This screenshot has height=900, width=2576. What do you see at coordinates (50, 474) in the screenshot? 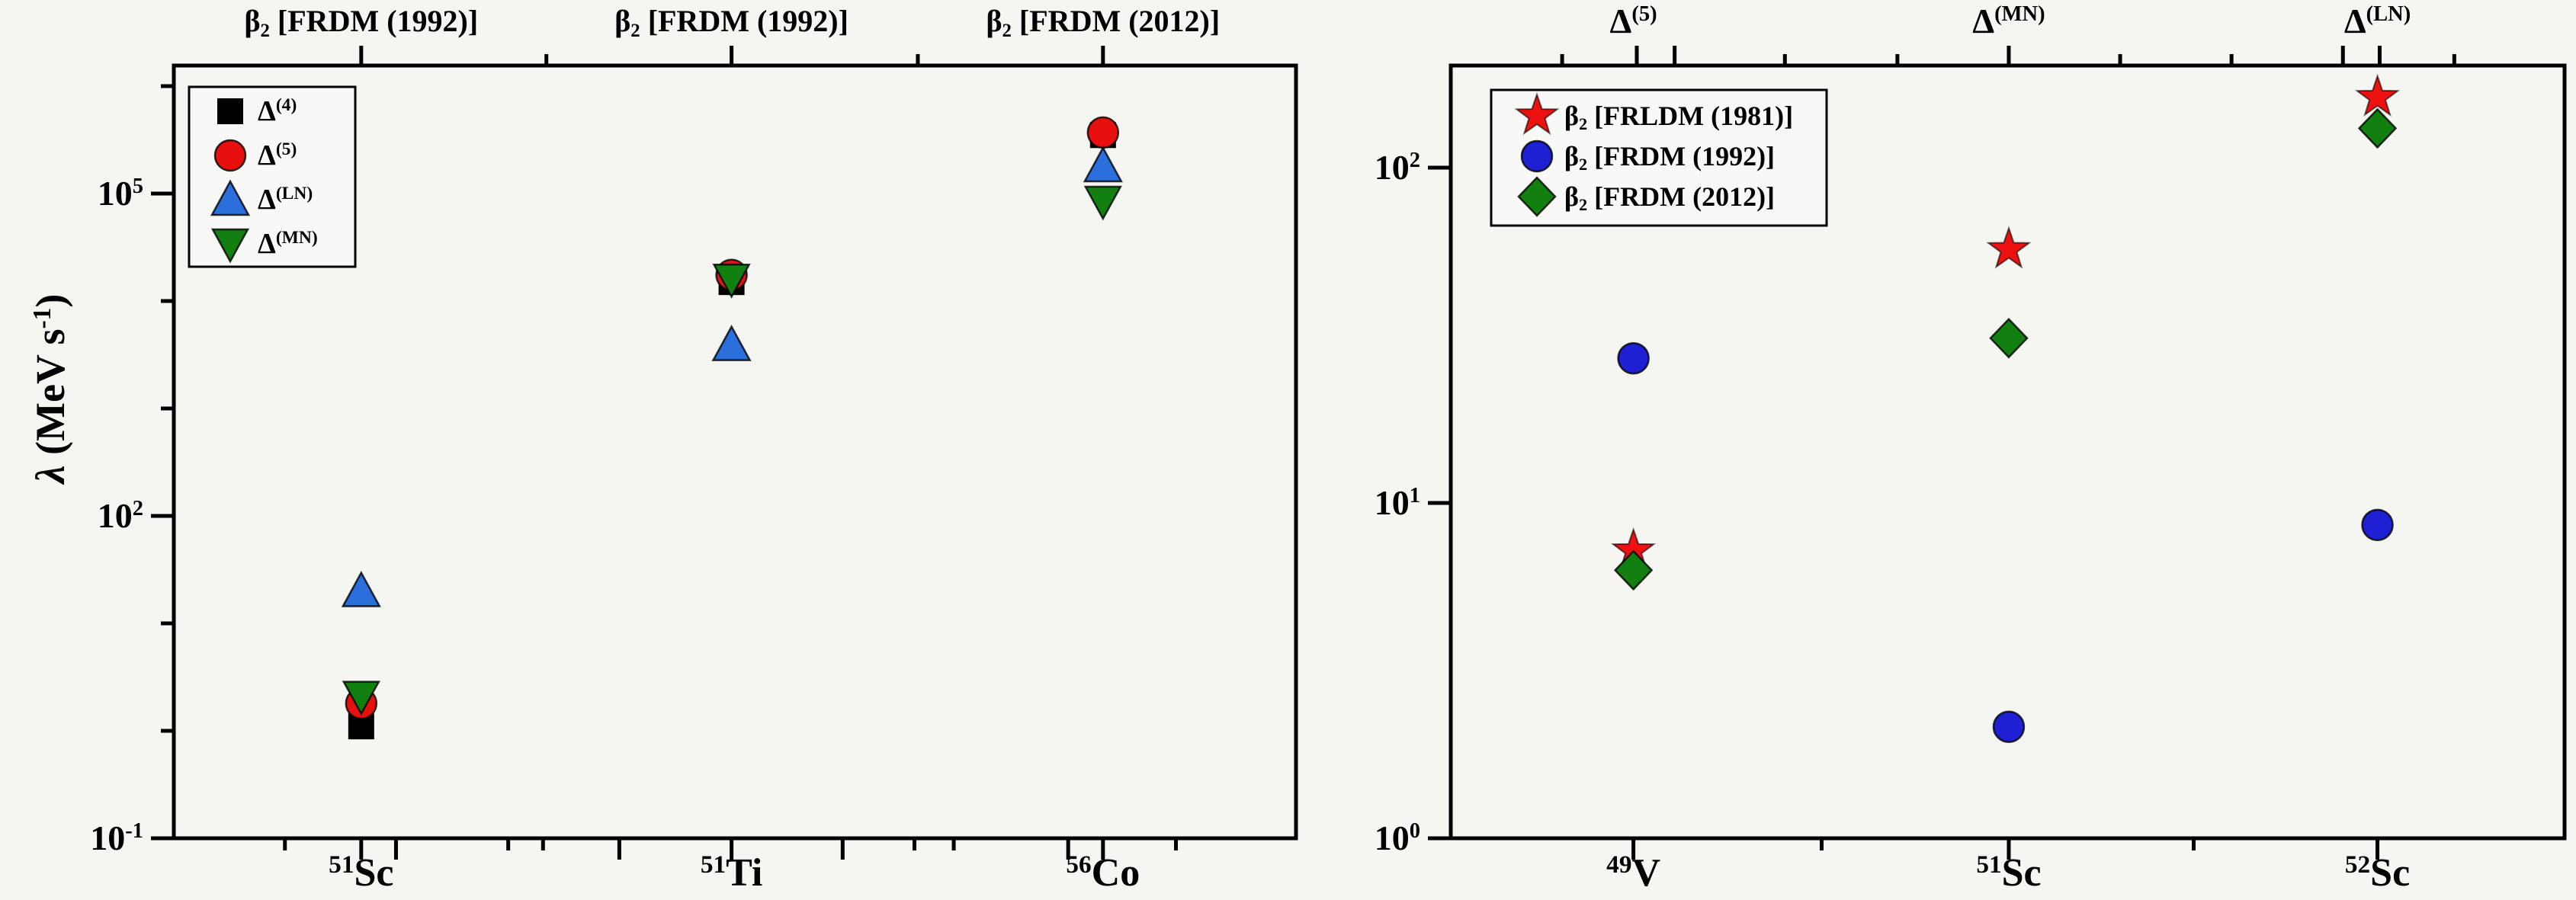
I see `it-text: λ` at bounding box center [50, 474].